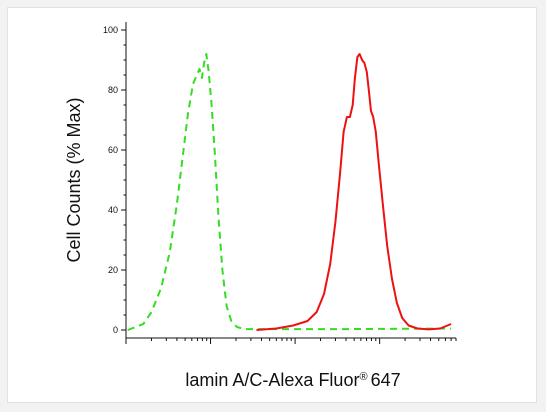 The width and height of the screenshot is (546, 412). What do you see at coordinates (113, 210) in the screenshot?
I see `y-tick-label: 40` at bounding box center [113, 210].